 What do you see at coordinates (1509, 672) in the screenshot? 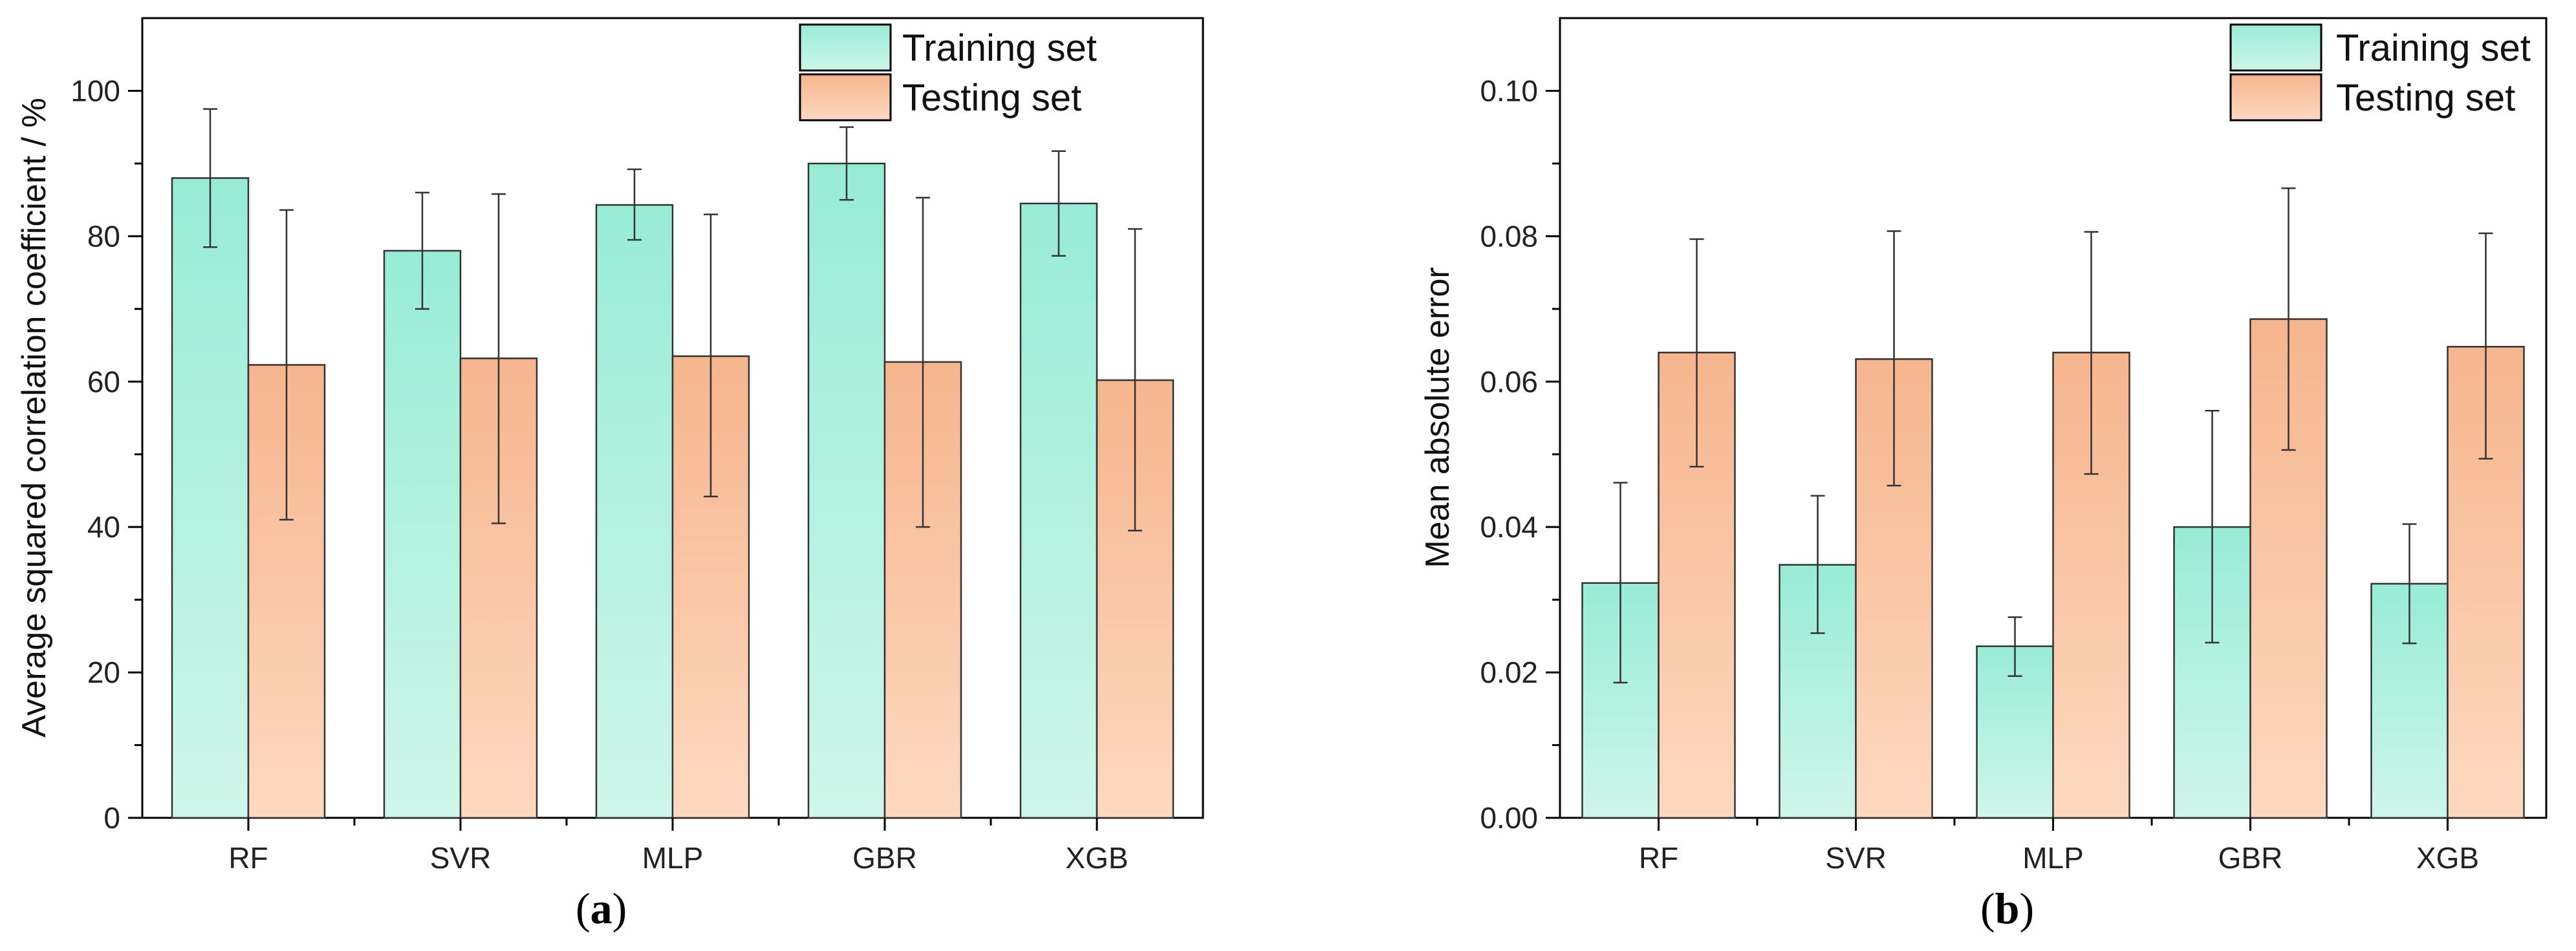
I see `y-tick-label: 0.02` at bounding box center [1509, 672].